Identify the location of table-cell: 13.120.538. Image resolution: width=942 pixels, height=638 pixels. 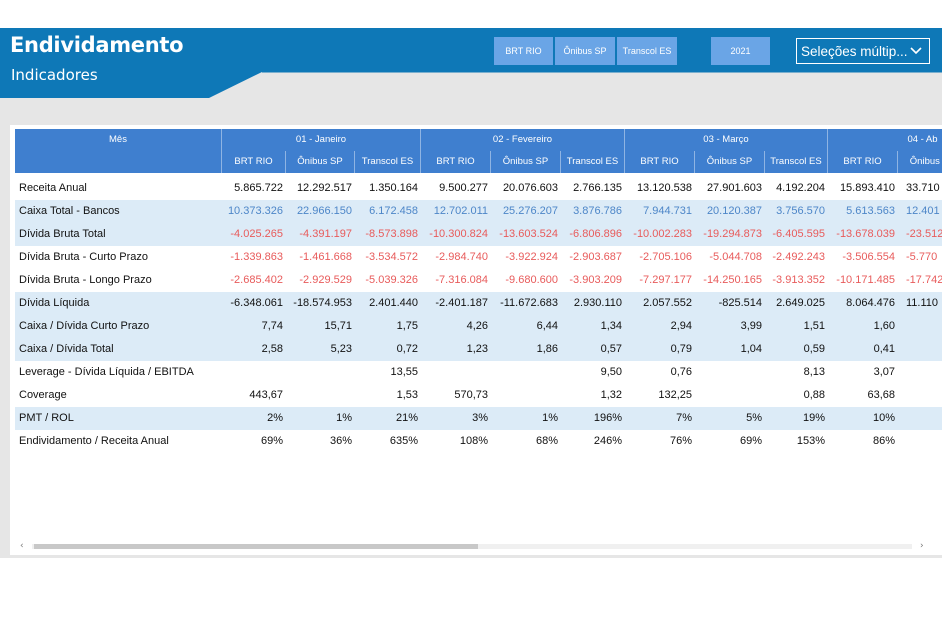
(664, 188).